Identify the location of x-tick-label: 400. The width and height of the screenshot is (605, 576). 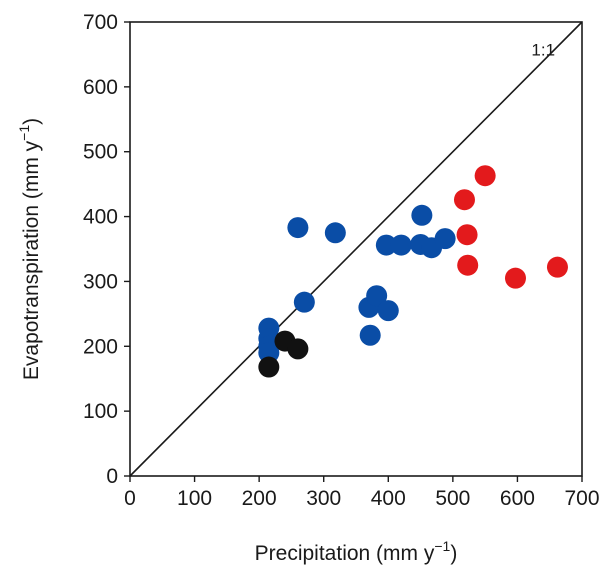
(388, 498).